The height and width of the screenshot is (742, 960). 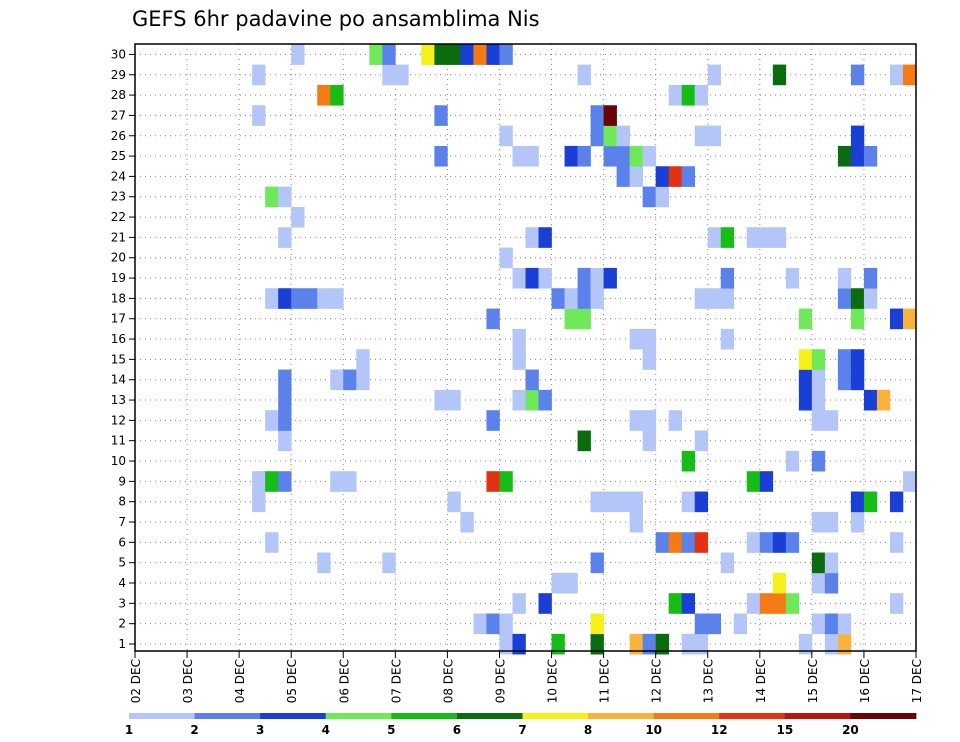 I want to click on cell-m25-s31, so click(x=532, y=156).